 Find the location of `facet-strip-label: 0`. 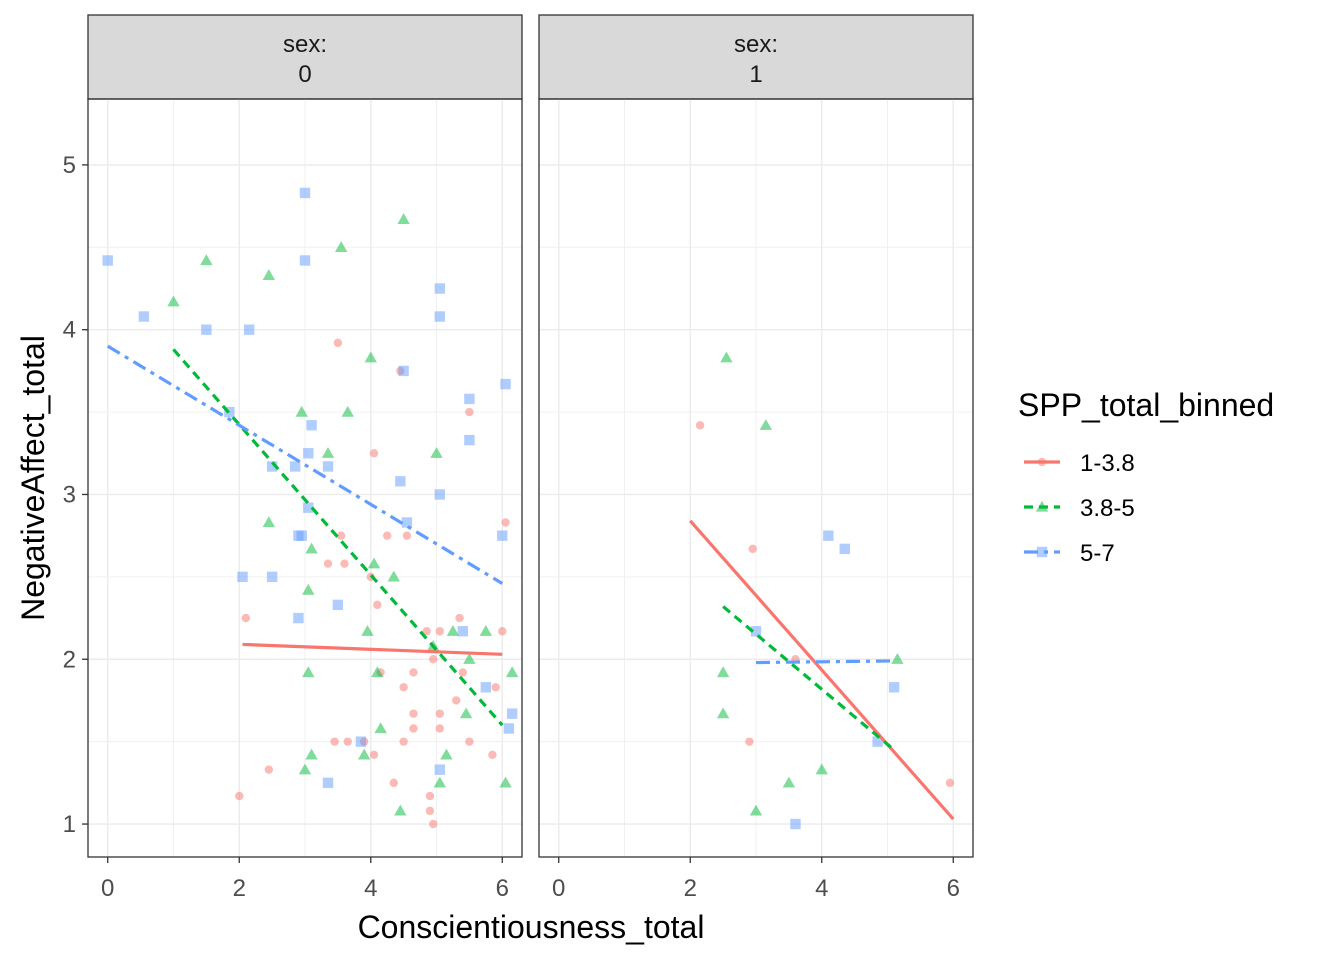

facet-strip-label: 0 is located at coordinates (304, 74).